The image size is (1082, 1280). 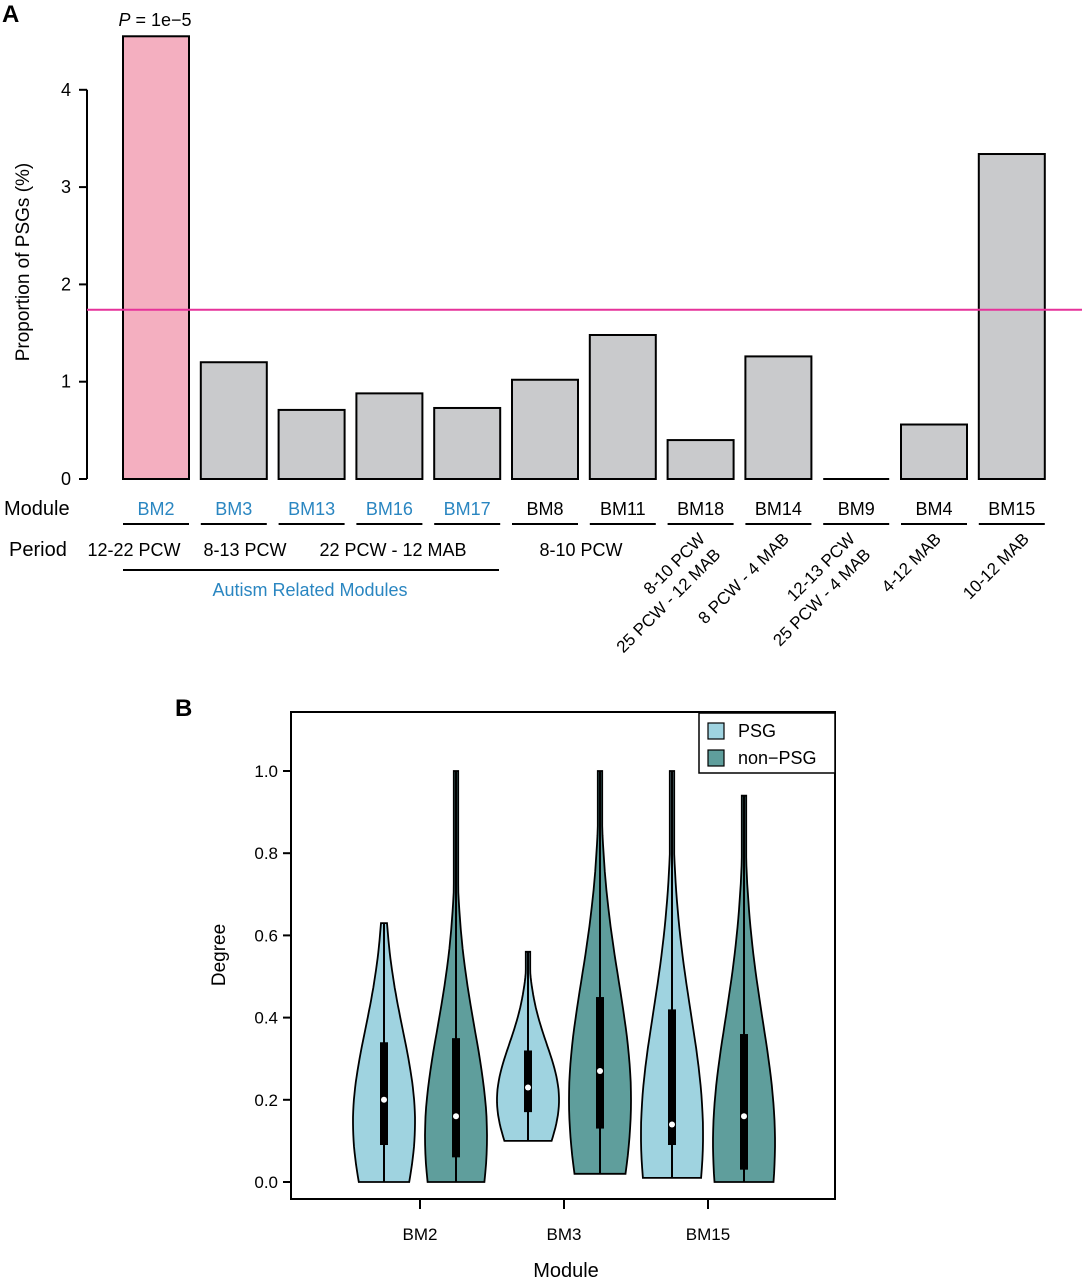 I want to click on median-dot-bm15-non-psg, so click(x=744, y=1116).